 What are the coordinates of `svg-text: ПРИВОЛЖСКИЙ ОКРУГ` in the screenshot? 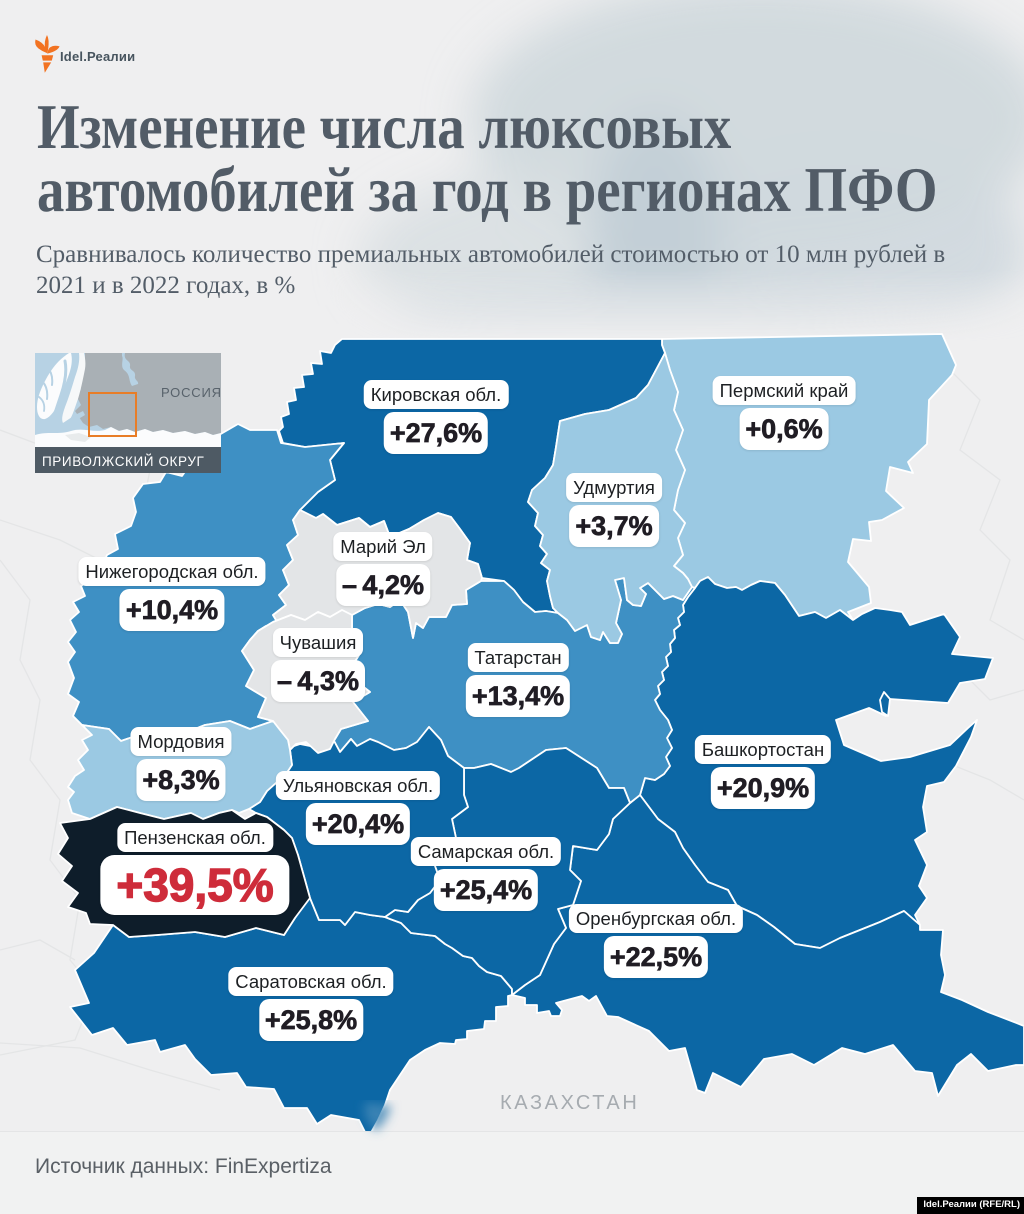 It's located at (123, 461).